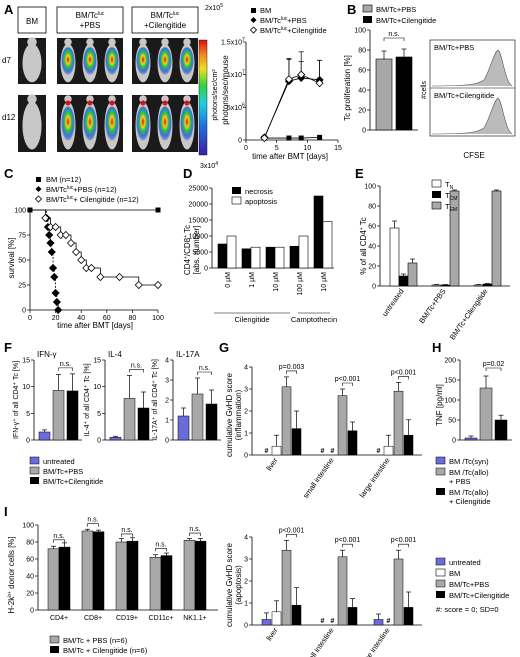  I want to click on chart-f-sig-label: n.s., so click(204, 368).